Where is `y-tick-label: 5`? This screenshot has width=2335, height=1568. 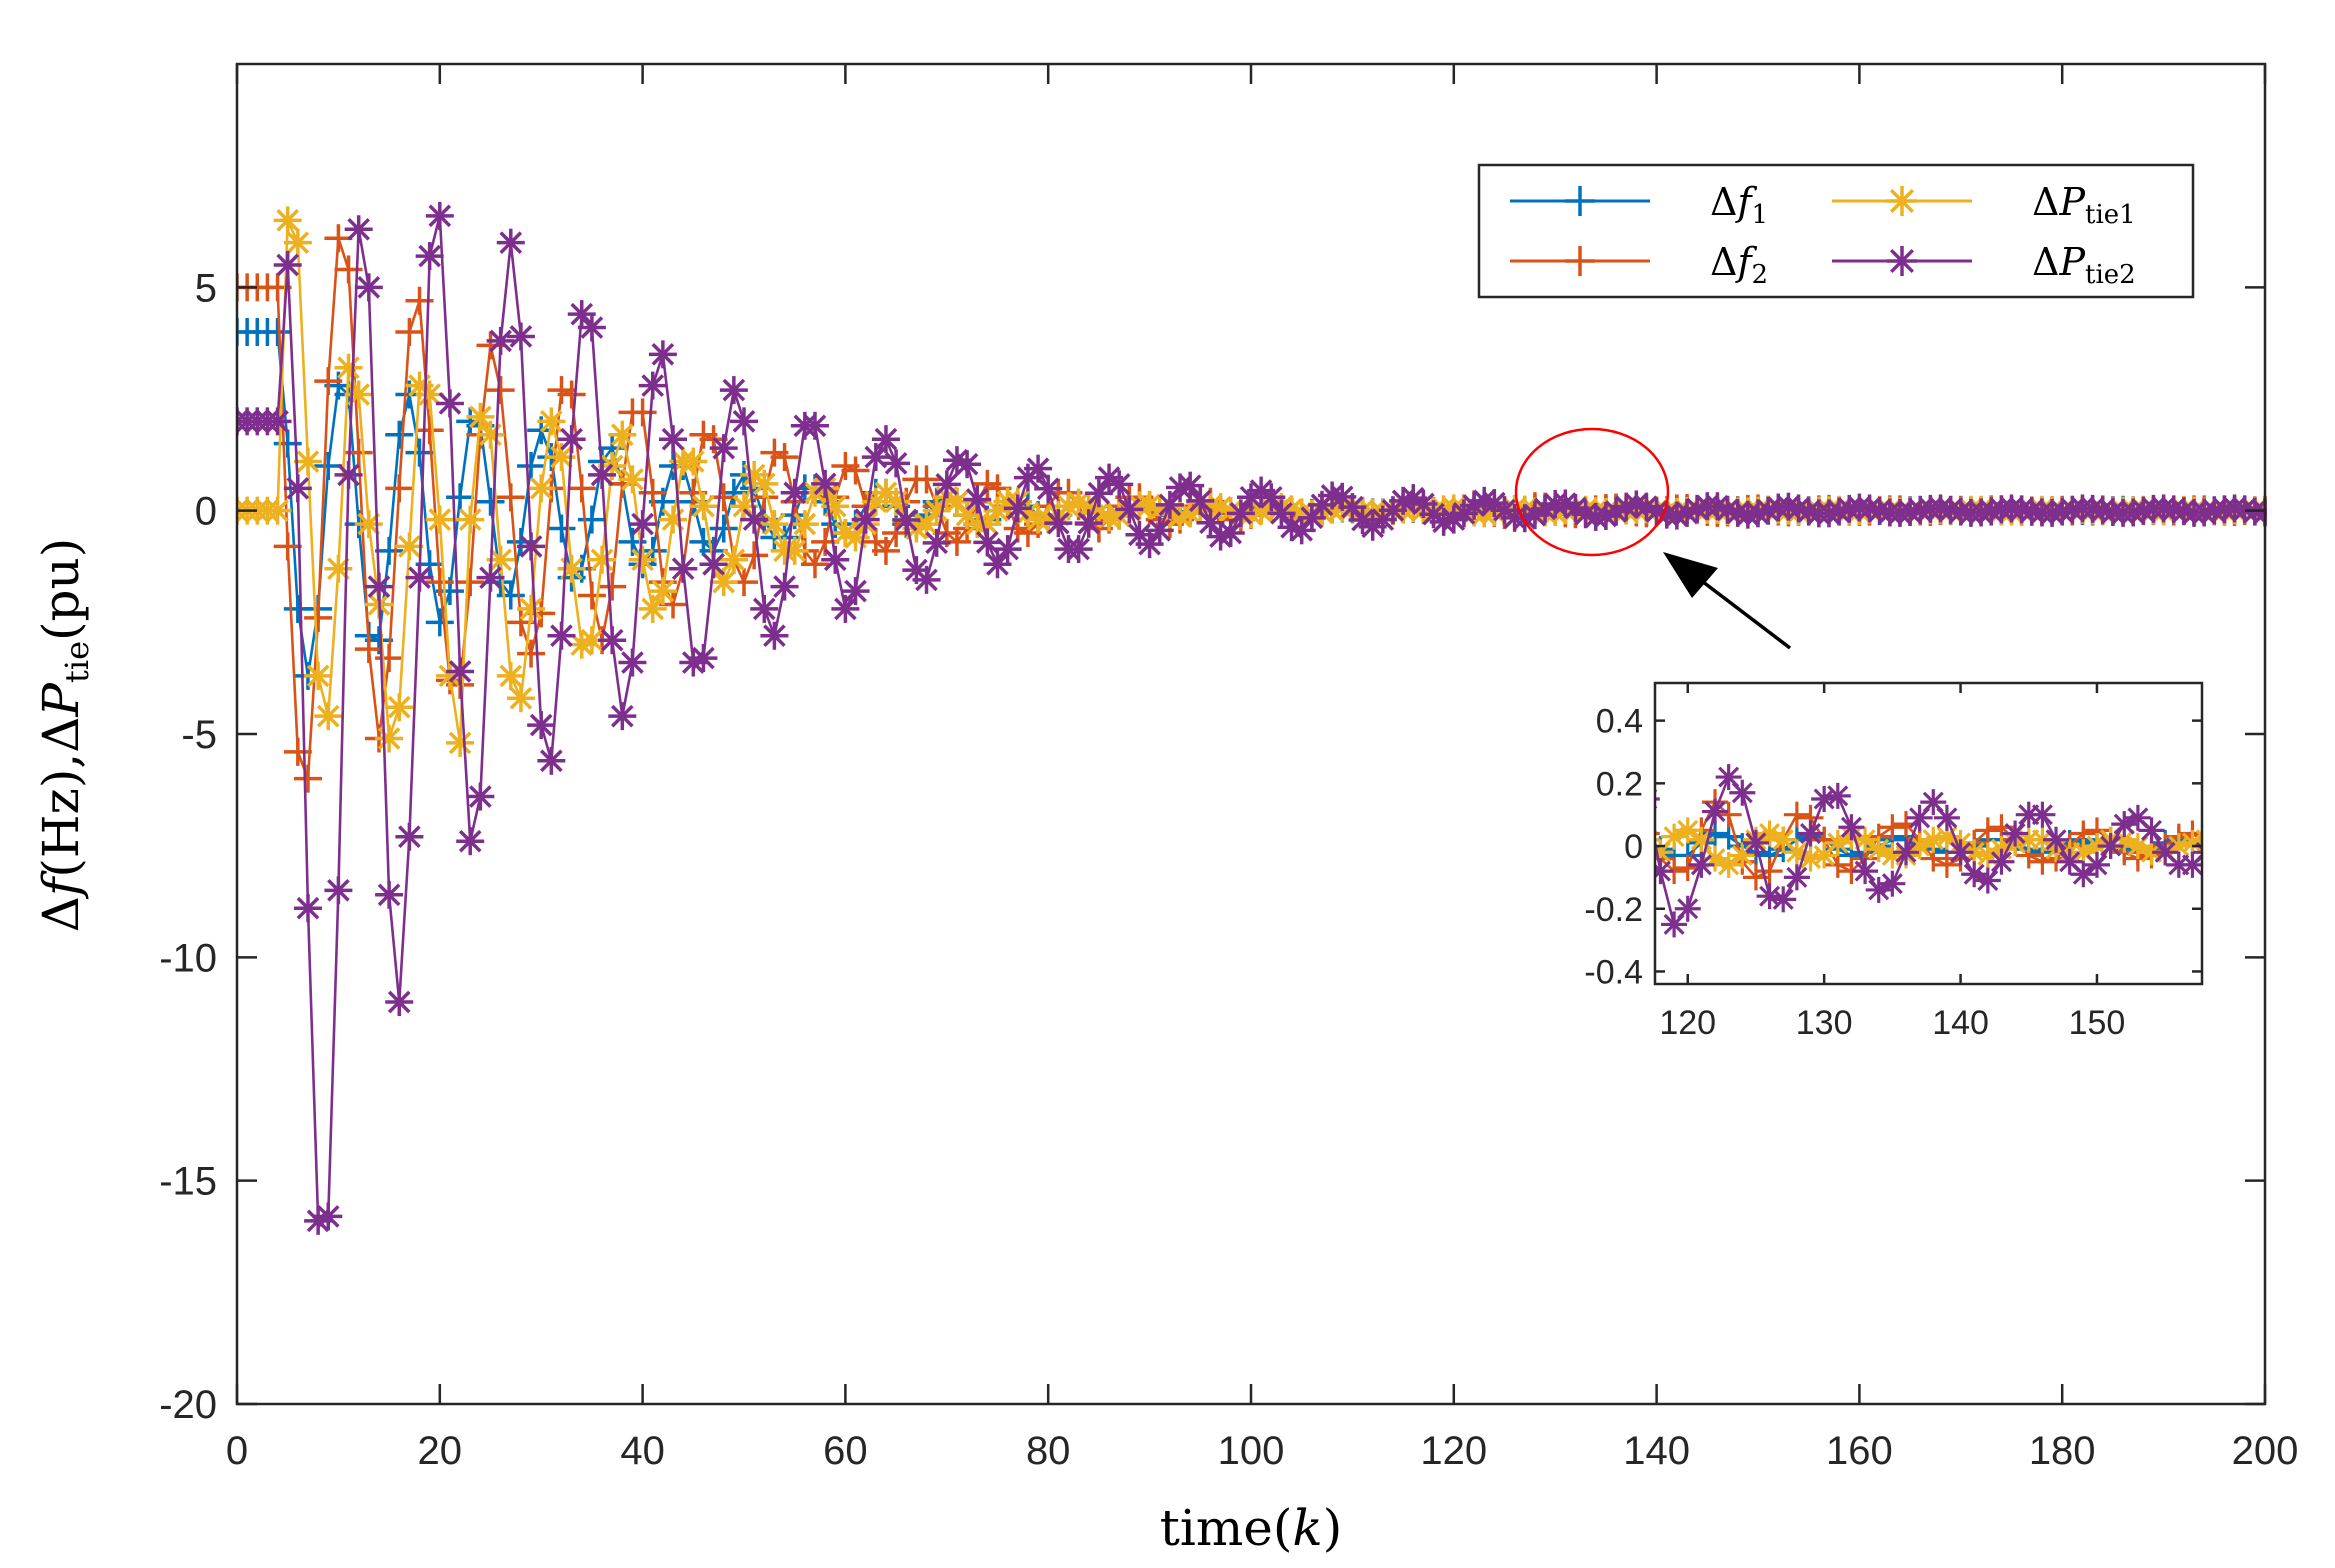
y-tick-label: 5 is located at coordinates (206, 288).